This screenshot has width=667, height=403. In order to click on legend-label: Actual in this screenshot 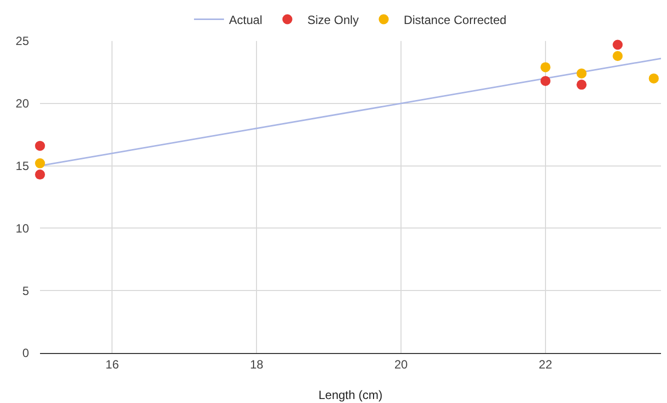, I will do `click(245, 19)`.